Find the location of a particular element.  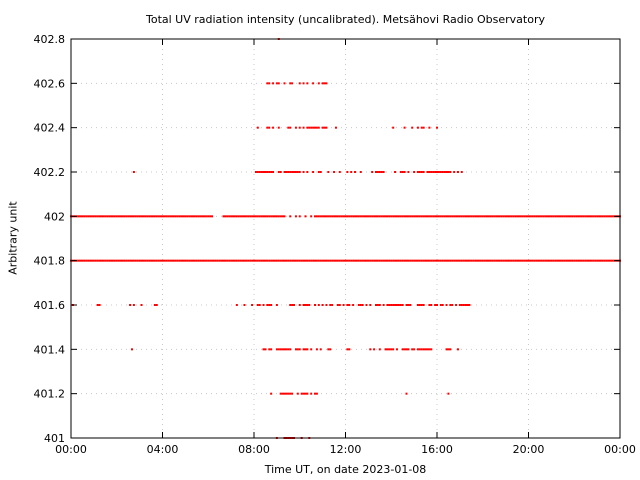

x-tick-label: 00:00 is located at coordinates (620, 449).